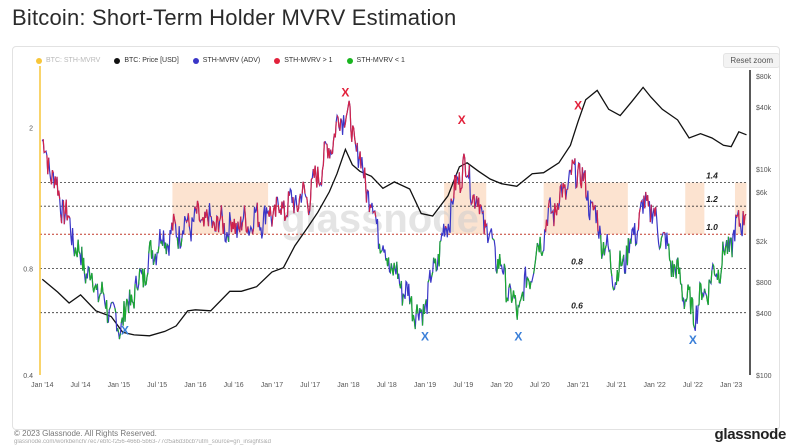  Describe the element at coordinates (425, 337) in the screenshot. I see `cycle-marker-4: X` at that location.